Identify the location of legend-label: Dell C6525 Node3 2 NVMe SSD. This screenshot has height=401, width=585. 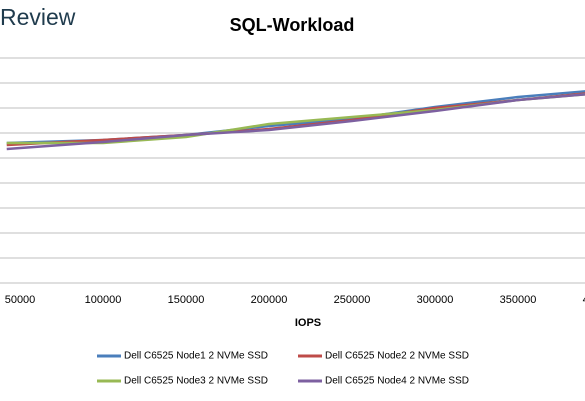
(196, 381).